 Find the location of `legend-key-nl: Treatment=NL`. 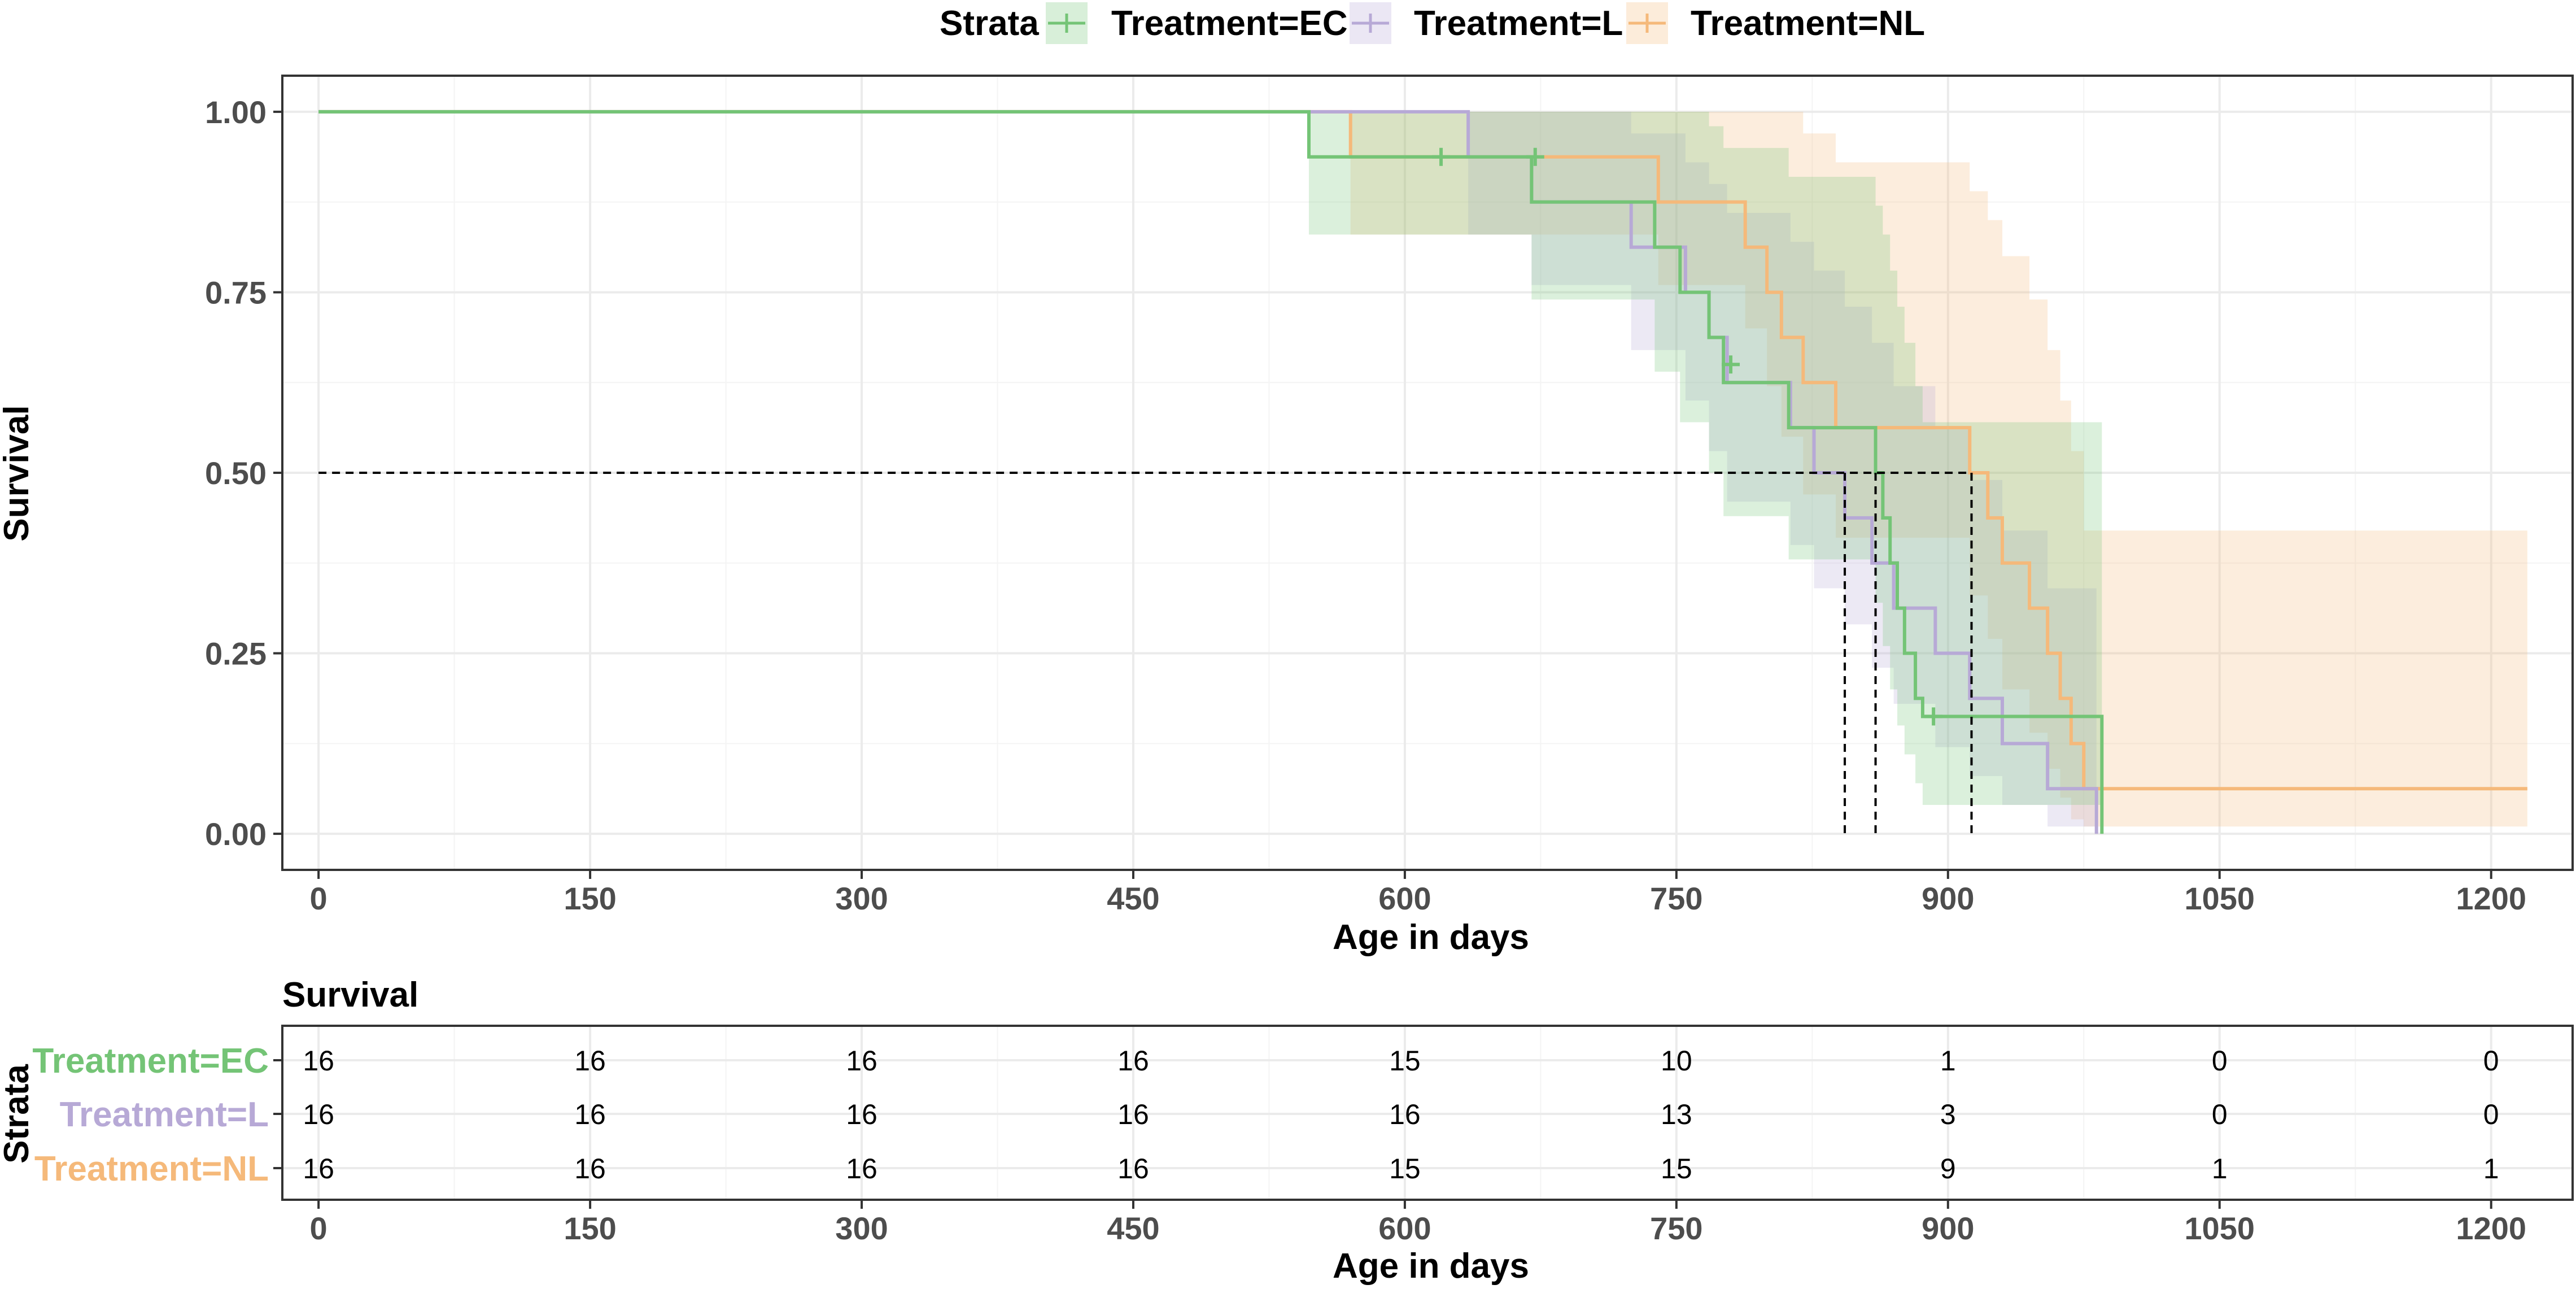

legend-key-nl: Treatment=NL is located at coordinates (1776, 23).